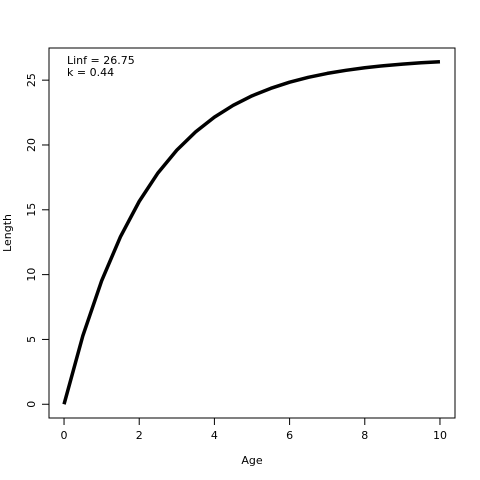  Describe the element at coordinates (31, 80) in the screenshot. I see `y-tick-label: 25` at that location.